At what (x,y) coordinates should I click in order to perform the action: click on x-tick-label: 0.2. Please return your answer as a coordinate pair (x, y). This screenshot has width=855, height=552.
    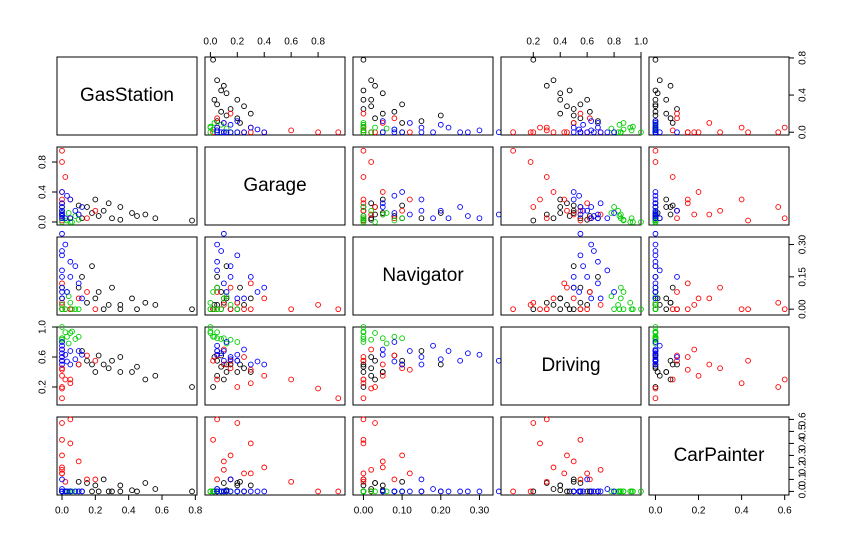
    Looking at the image, I should click on (95, 511).